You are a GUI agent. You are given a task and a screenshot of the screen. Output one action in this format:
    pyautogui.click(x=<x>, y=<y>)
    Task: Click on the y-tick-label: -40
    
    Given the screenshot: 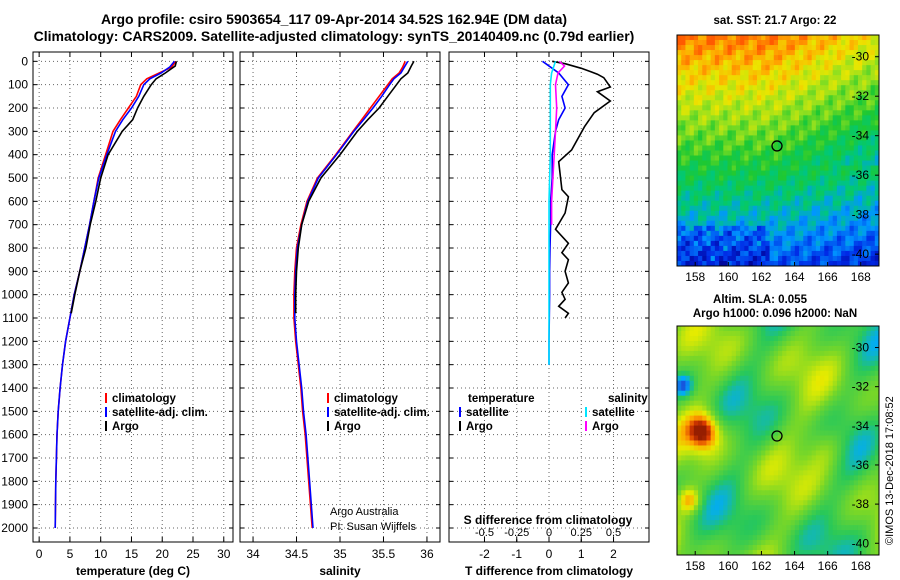 What is the action you would take?
    pyautogui.click(x=861, y=543)
    